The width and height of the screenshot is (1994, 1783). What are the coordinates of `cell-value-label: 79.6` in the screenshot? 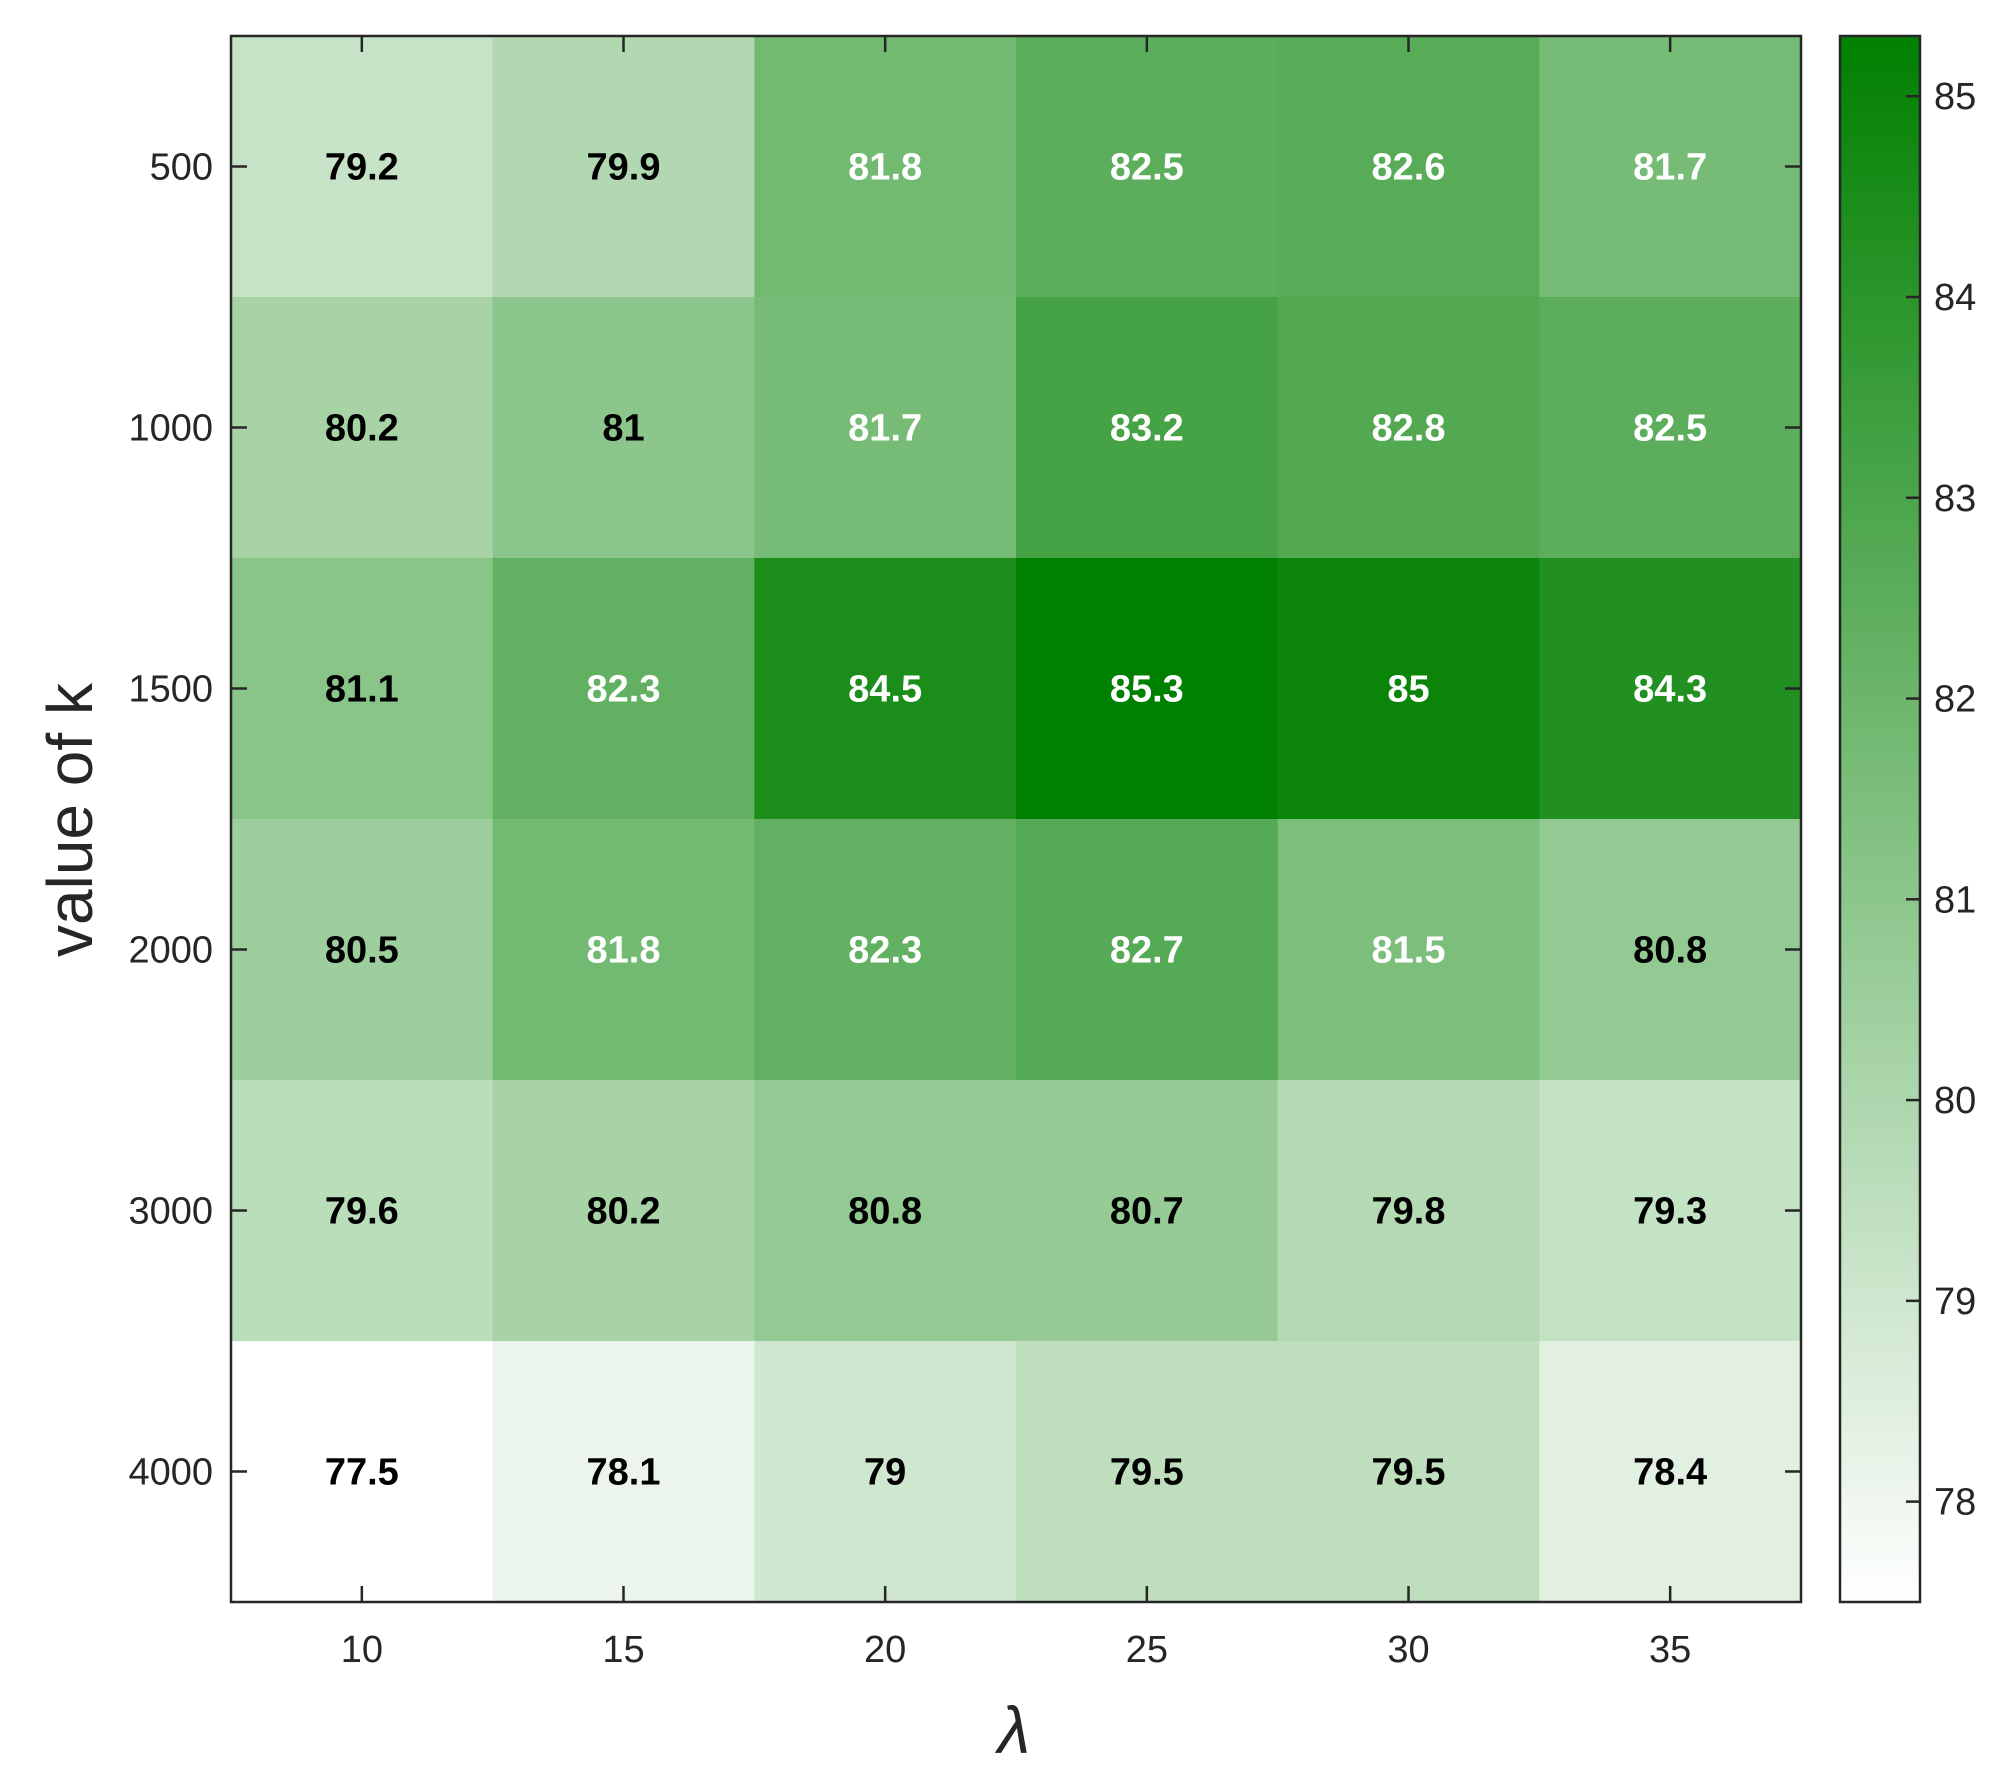 It's located at (362, 1212).